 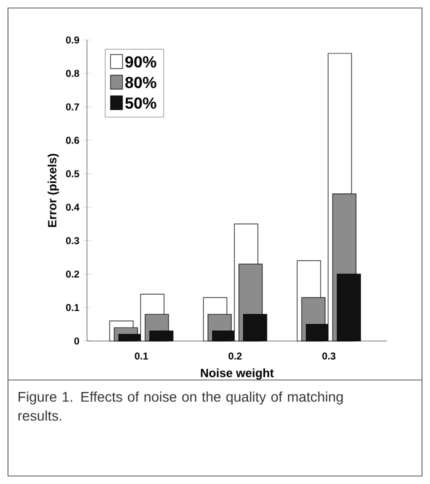 What do you see at coordinates (73, 106) in the screenshot?
I see `y-tick-label: 0.7` at bounding box center [73, 106].